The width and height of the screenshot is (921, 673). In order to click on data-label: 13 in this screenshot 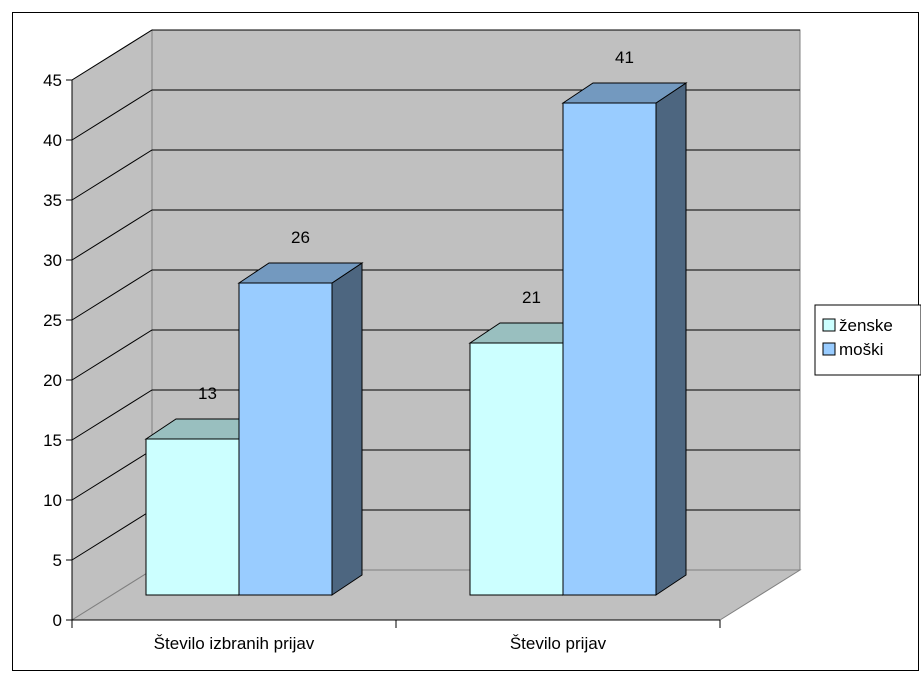, I will do `click(207, 393)`.